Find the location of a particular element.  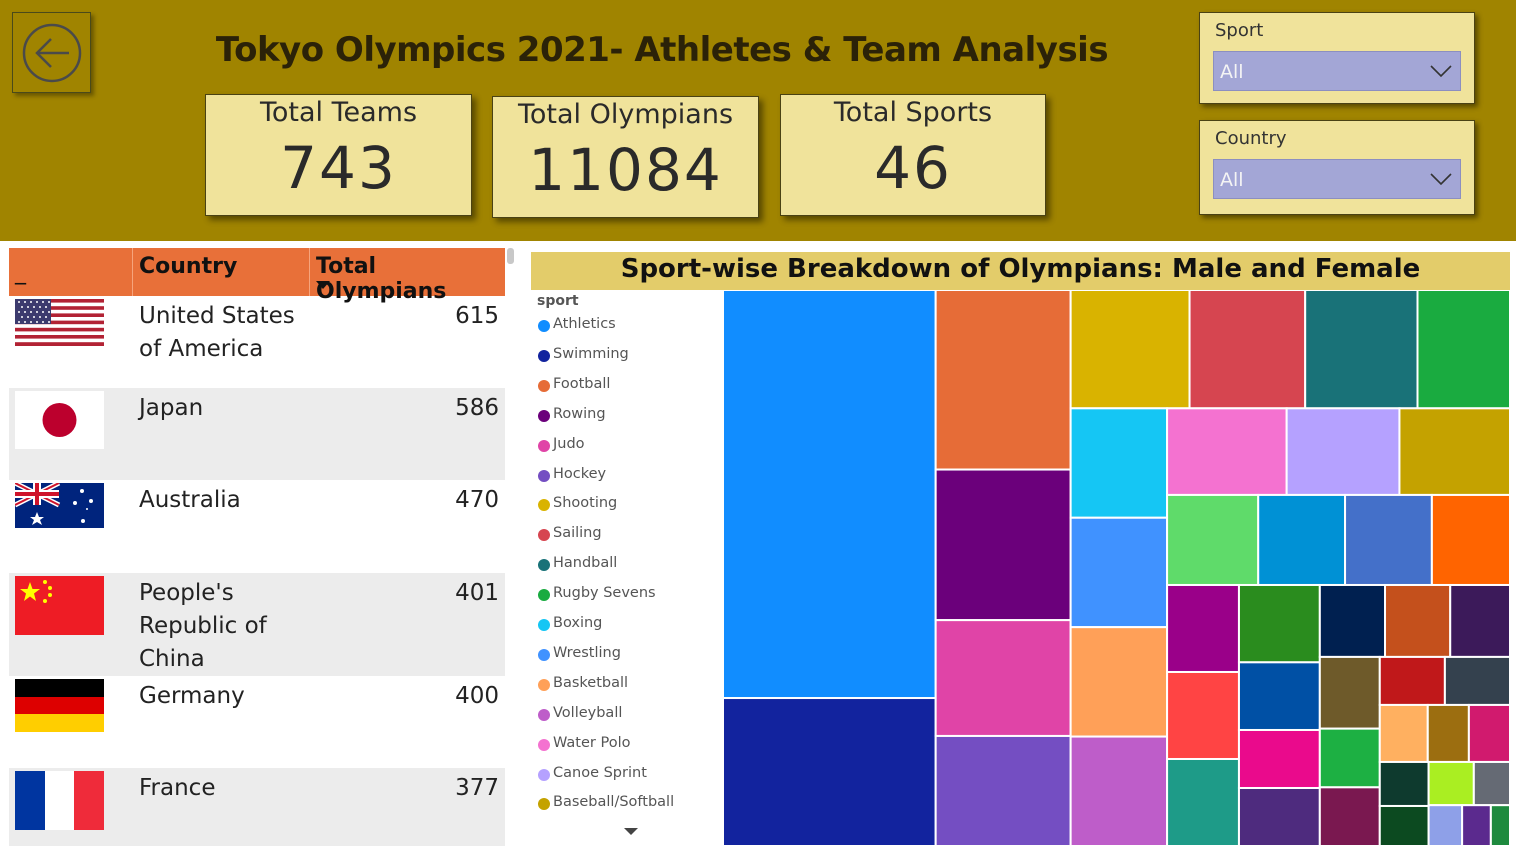

treemap-tile-handball is located at coordinates (1361, 350).